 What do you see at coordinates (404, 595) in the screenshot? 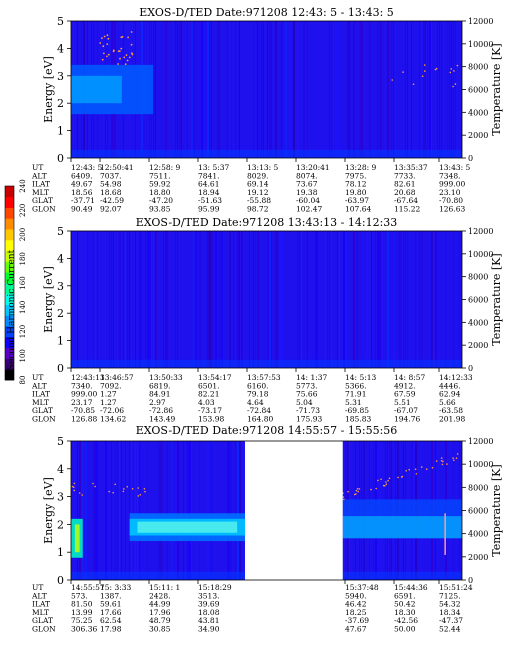
I see `table-cell: 6591.` at bounding box center [404, 595].